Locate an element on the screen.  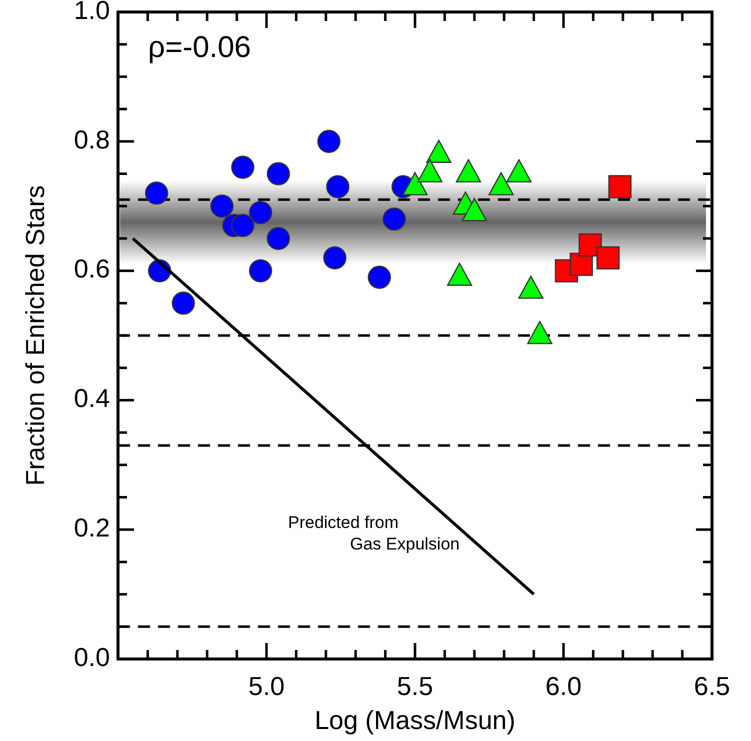
x-axis-title: Log (Mass/Msun) is located at coordinates (415, 720).